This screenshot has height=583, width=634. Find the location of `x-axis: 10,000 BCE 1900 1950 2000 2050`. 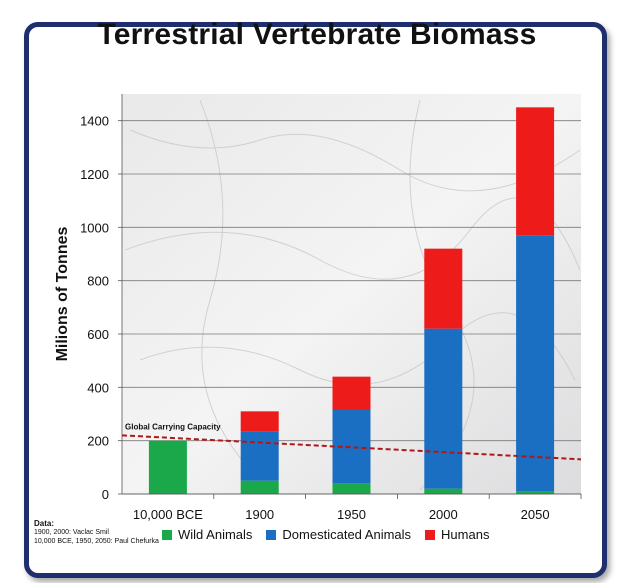

x-axis: 10,000 BCE 1900 1950 2000 2050 is located at coordinates (352, 507).